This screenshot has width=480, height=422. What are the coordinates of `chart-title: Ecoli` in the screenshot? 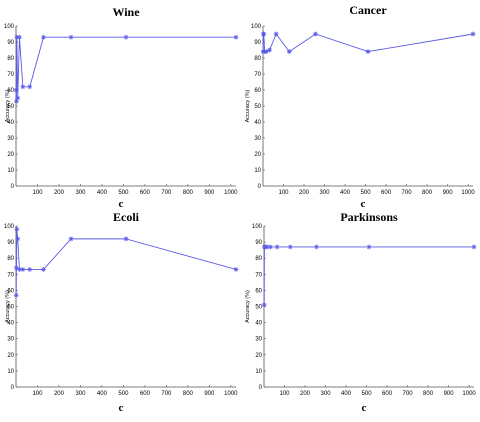 It's located at (126, 217).